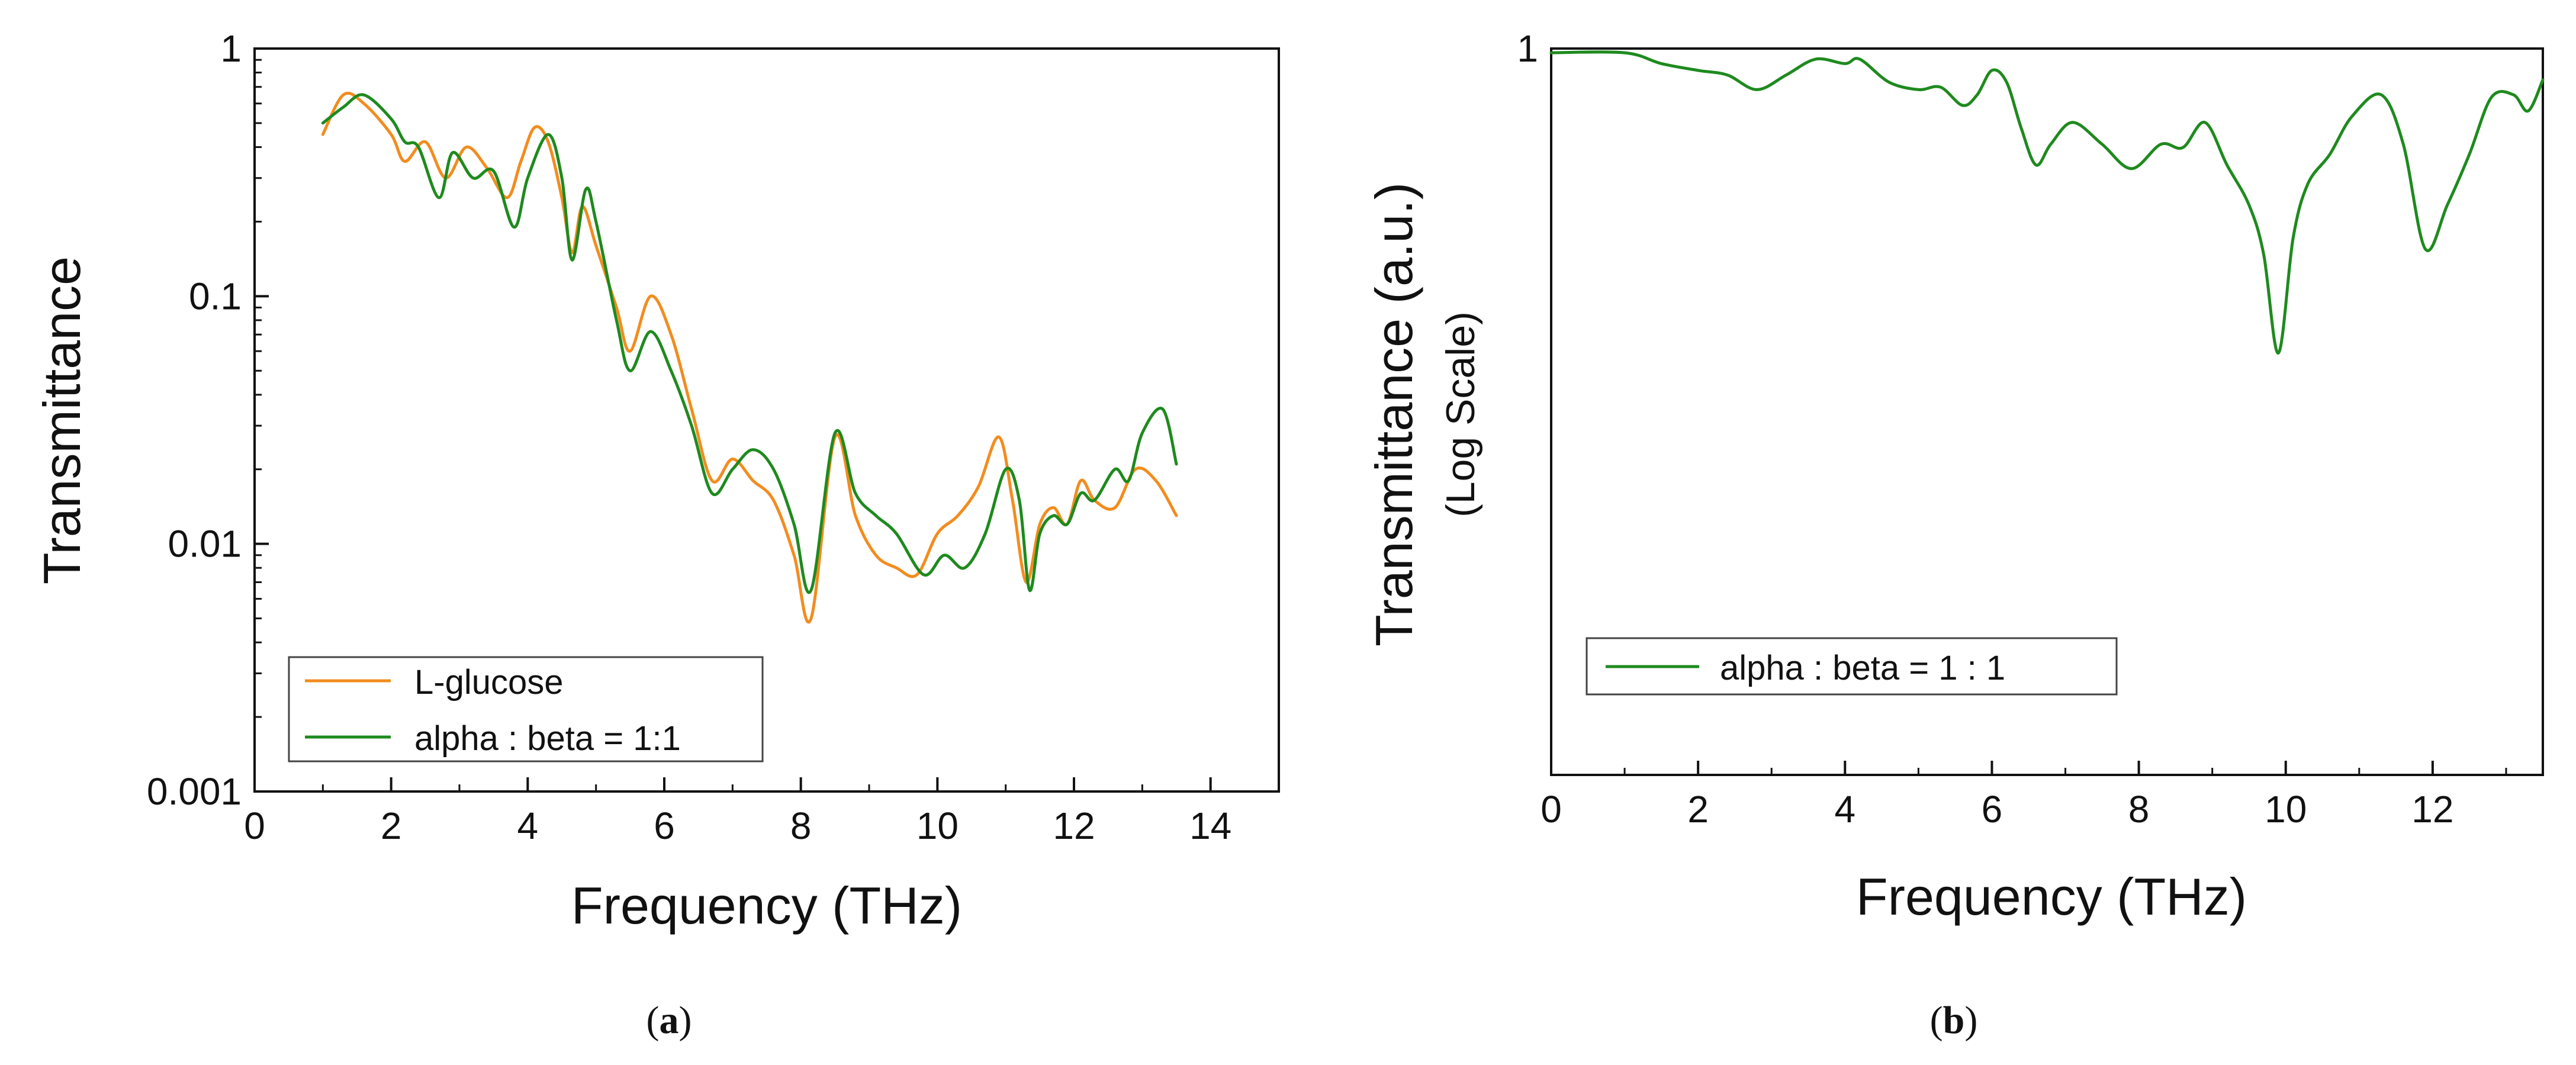  What do you see at coordinates (391, 826) in the screenshot?
I see `x-tick-label-a: 2` at bounding box center [391, 826].